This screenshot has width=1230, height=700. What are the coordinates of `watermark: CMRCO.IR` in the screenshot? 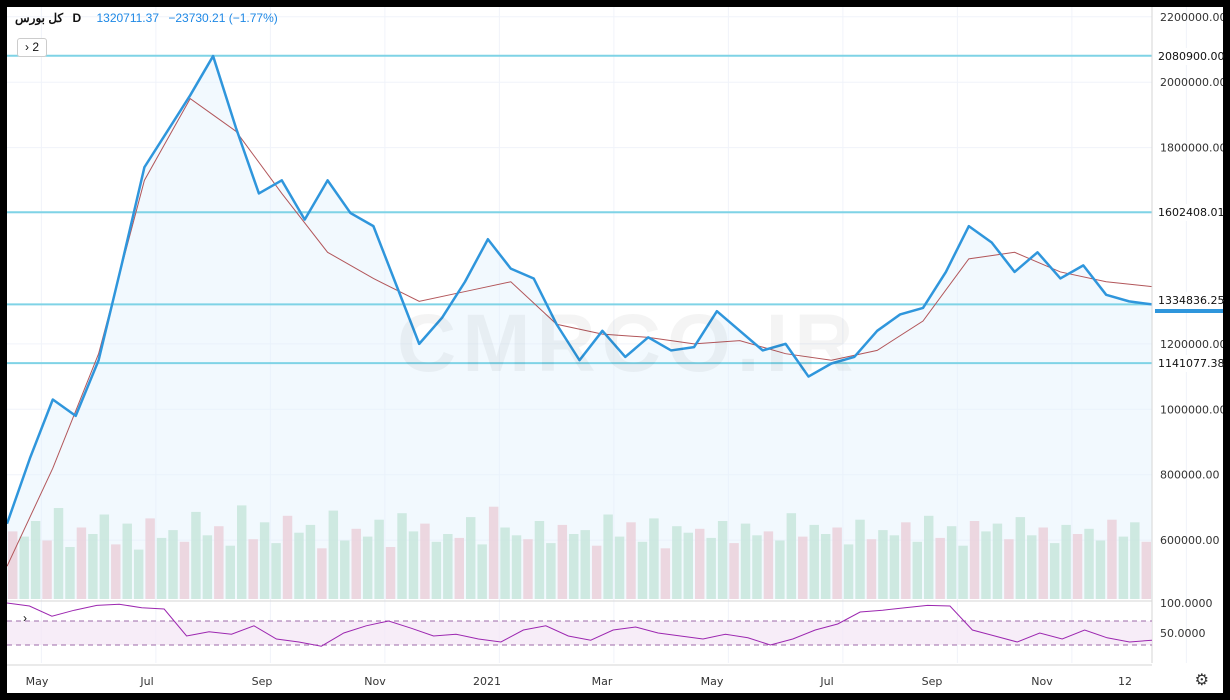 It's located at (628, 344).